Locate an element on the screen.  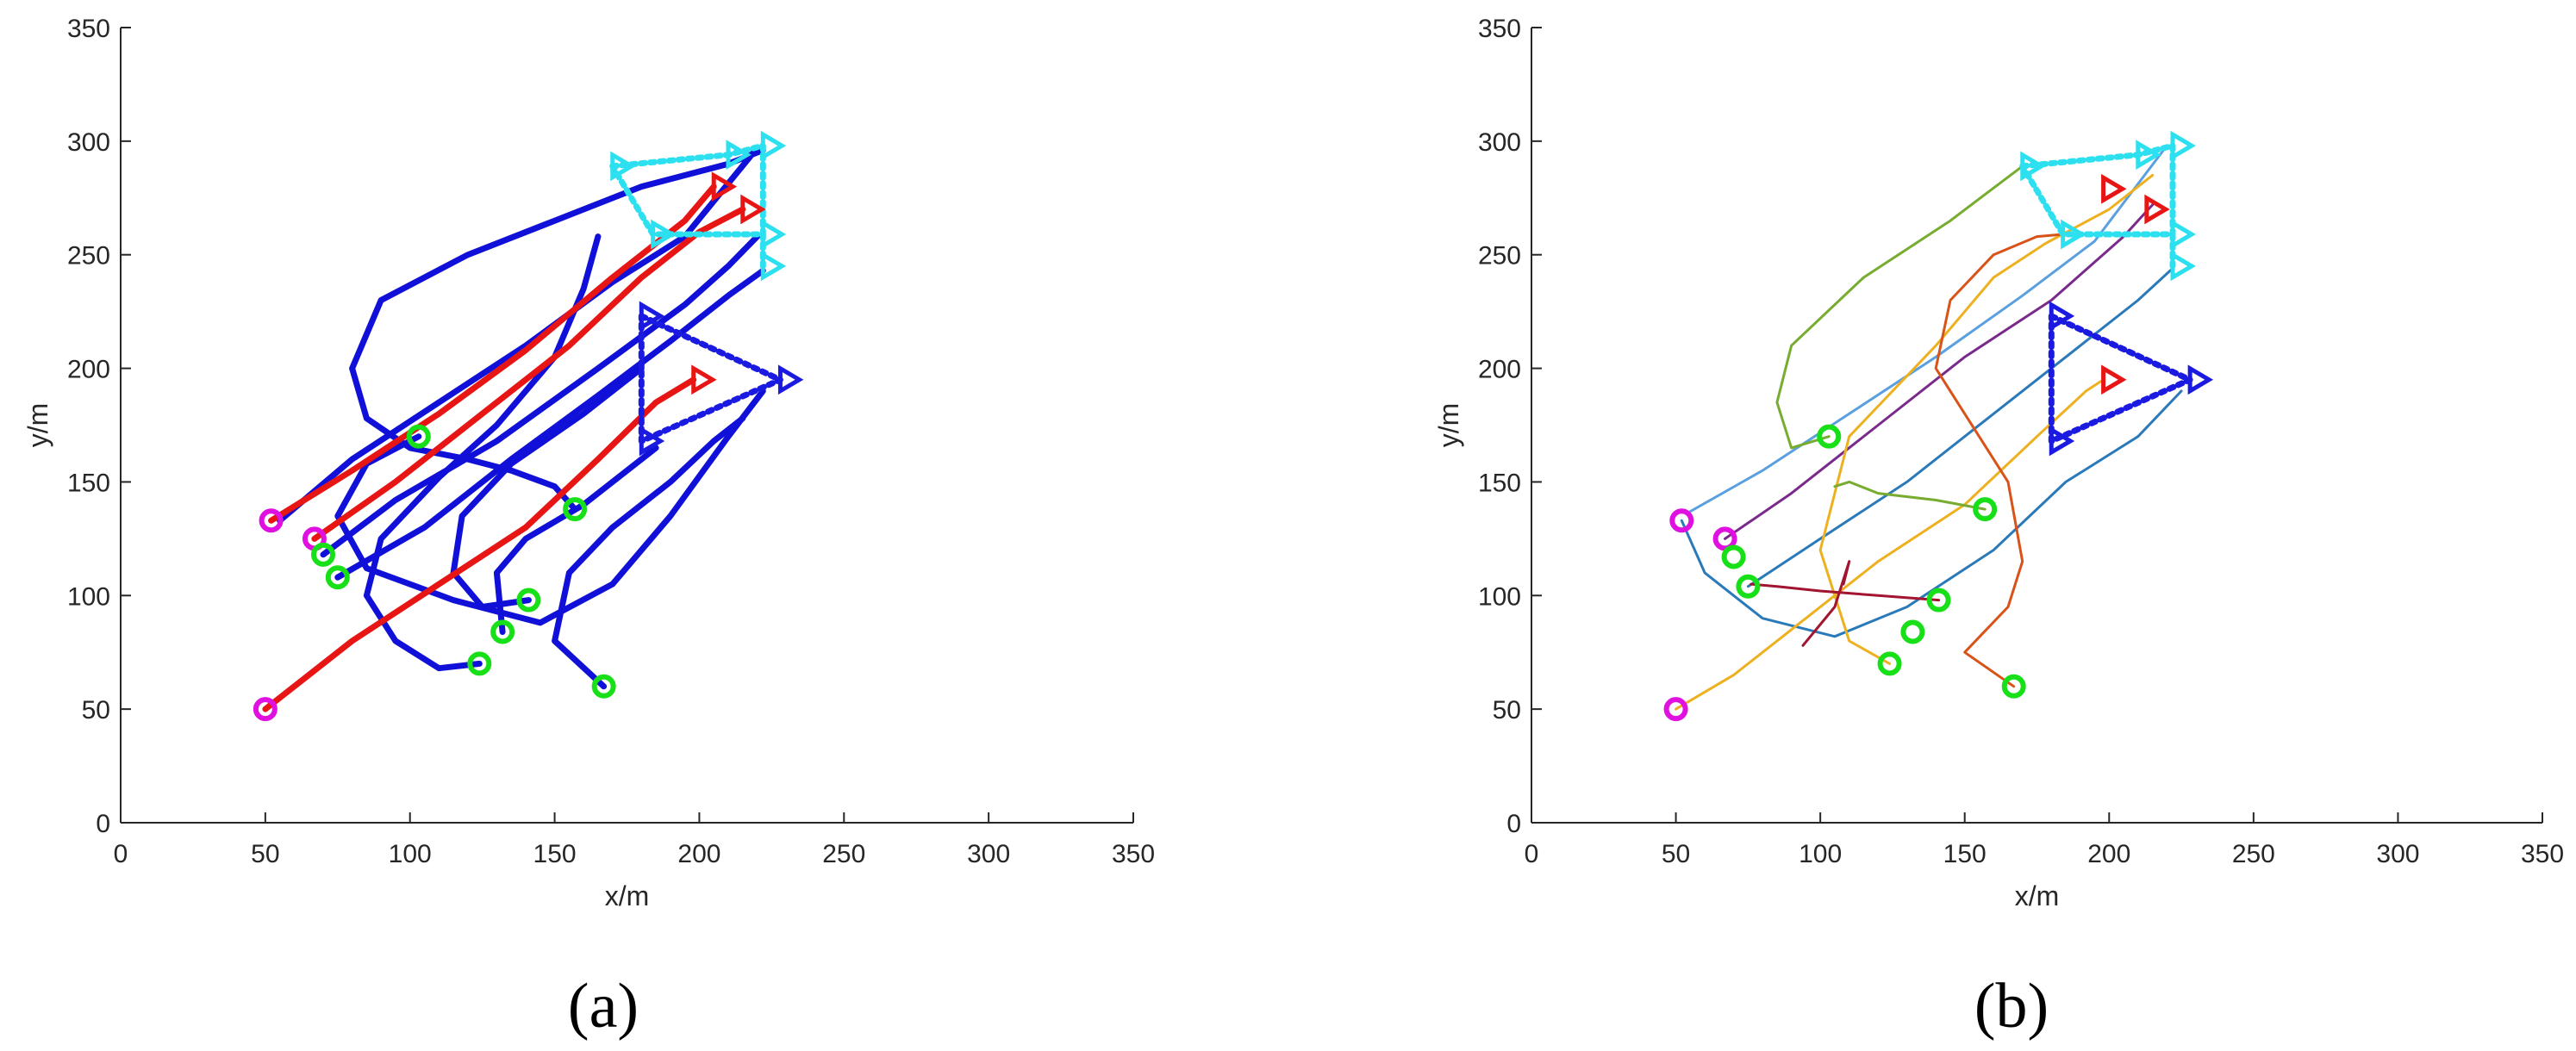
panel-label: (b) is located at coordinates (2011, 1006).